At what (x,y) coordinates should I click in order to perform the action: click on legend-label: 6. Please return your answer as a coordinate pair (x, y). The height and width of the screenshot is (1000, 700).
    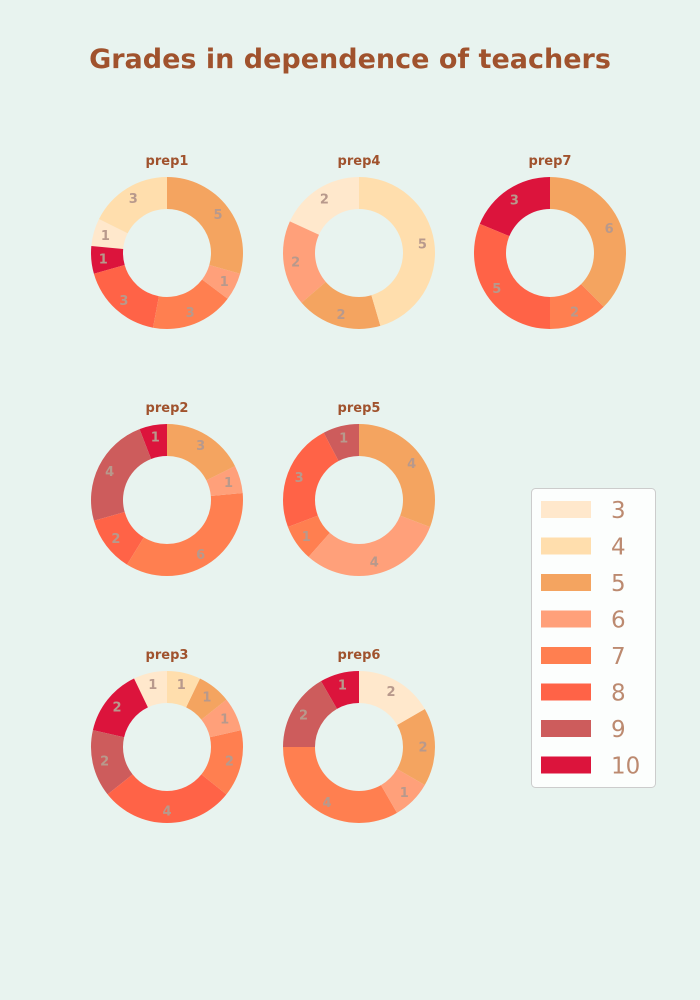
    Looking at the image, I should click on (618, 621).